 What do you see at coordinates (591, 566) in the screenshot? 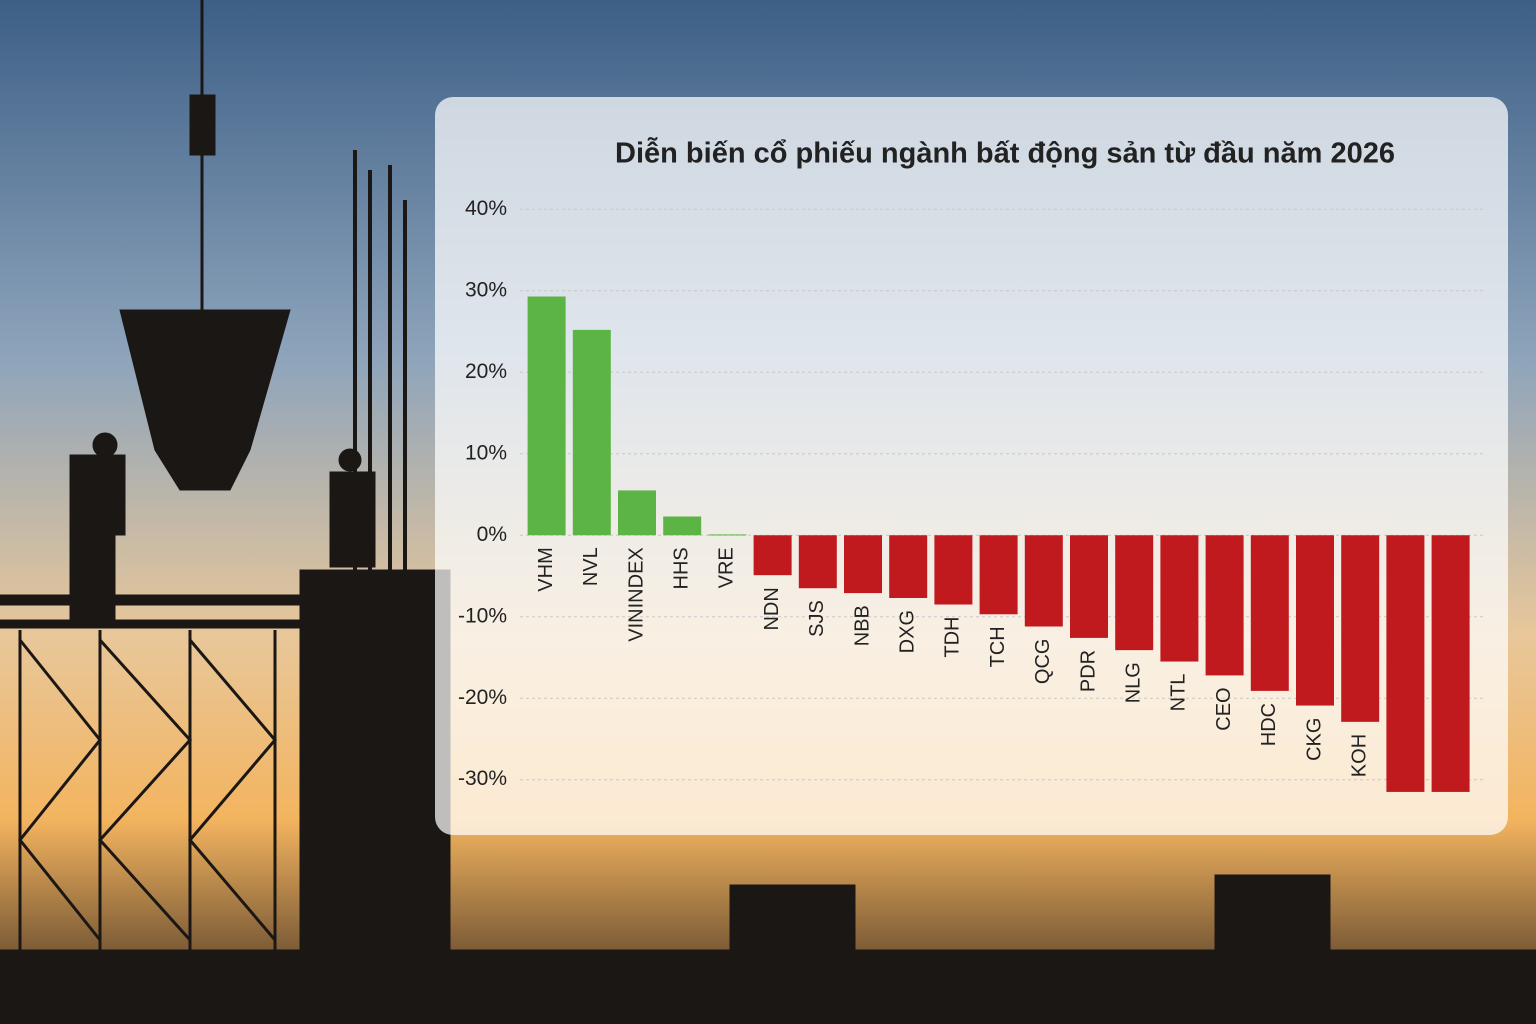
I see `x-tick-label: NVL` at bounding box center [591, 566].